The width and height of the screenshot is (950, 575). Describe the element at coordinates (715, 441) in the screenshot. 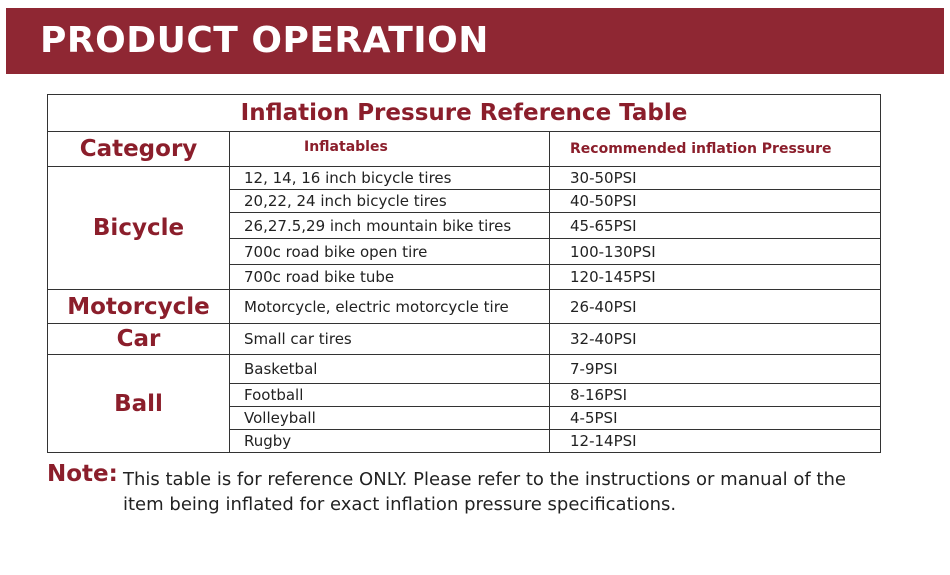

I see `pressure-cell: 12-14PSI` at that location.